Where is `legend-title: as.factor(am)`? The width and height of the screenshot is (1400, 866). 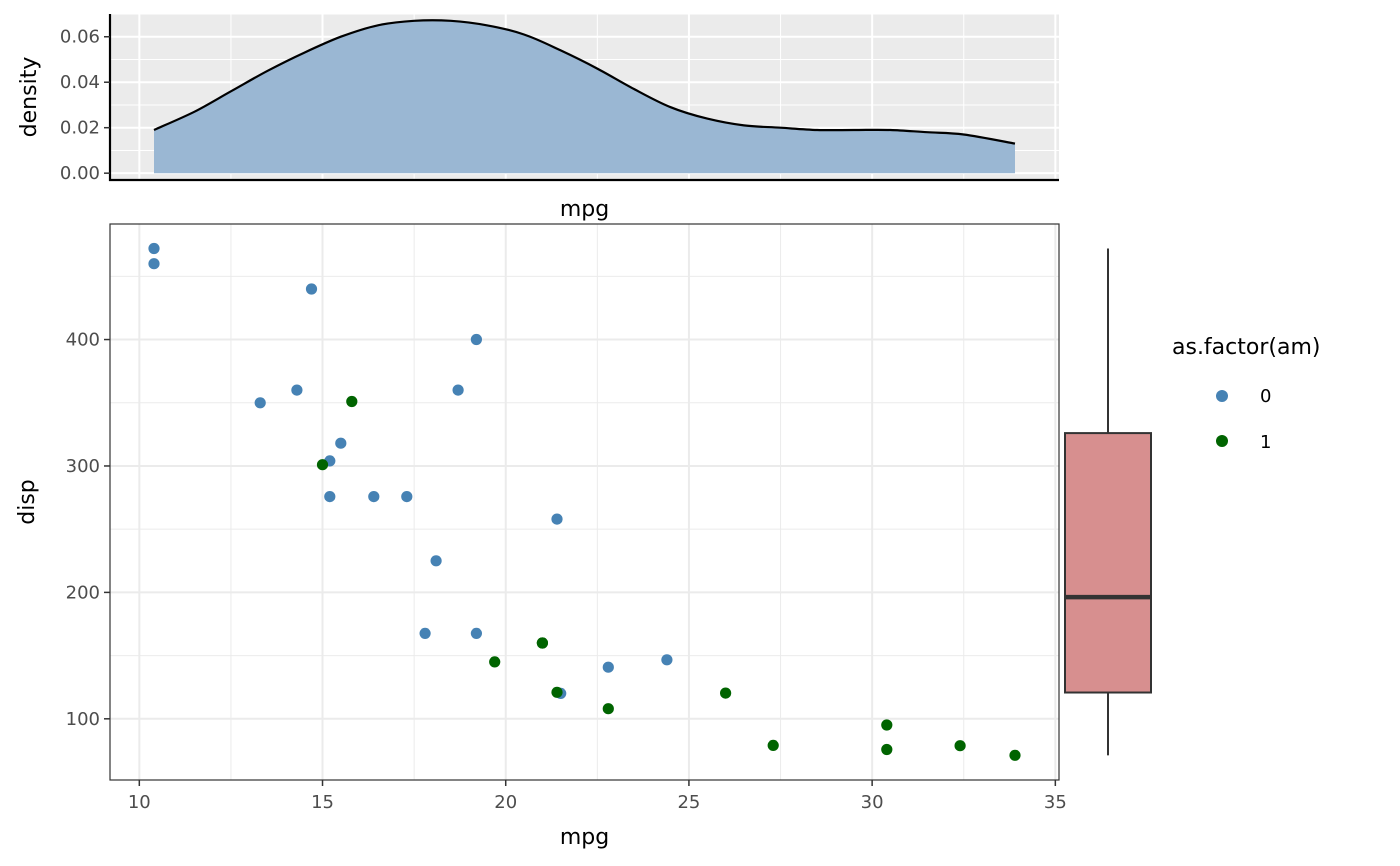
legend-title: as.factor(am) is located at coordinates (1246, 347).